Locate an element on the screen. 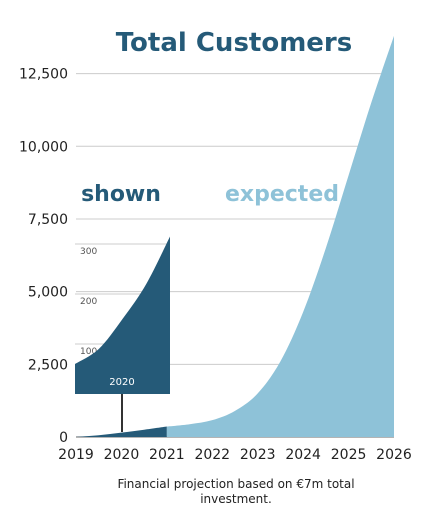 This screenshot has width=432, height=521. x-tick-label: 2024 is located at coordinates (303, 455).